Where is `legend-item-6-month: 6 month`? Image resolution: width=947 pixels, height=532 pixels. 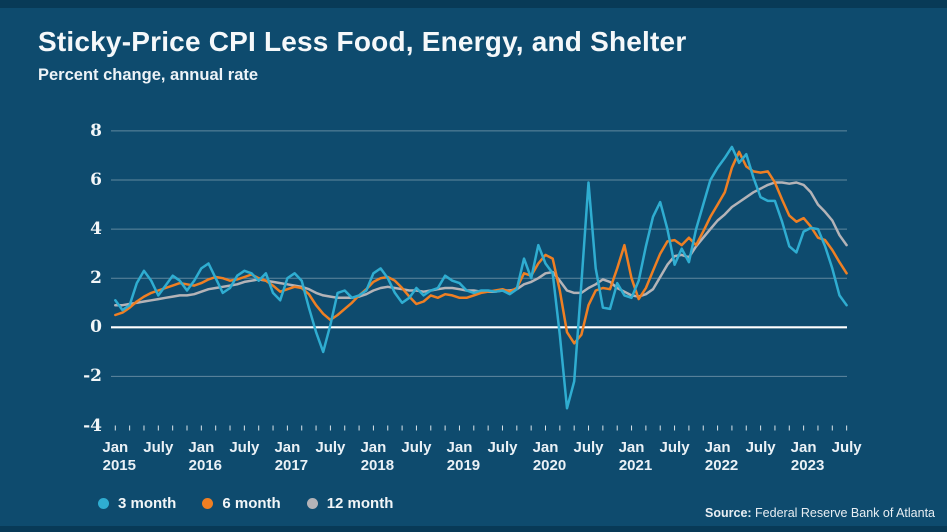
legend-item-6-month: 6 month is located at coordinates (241, 503).